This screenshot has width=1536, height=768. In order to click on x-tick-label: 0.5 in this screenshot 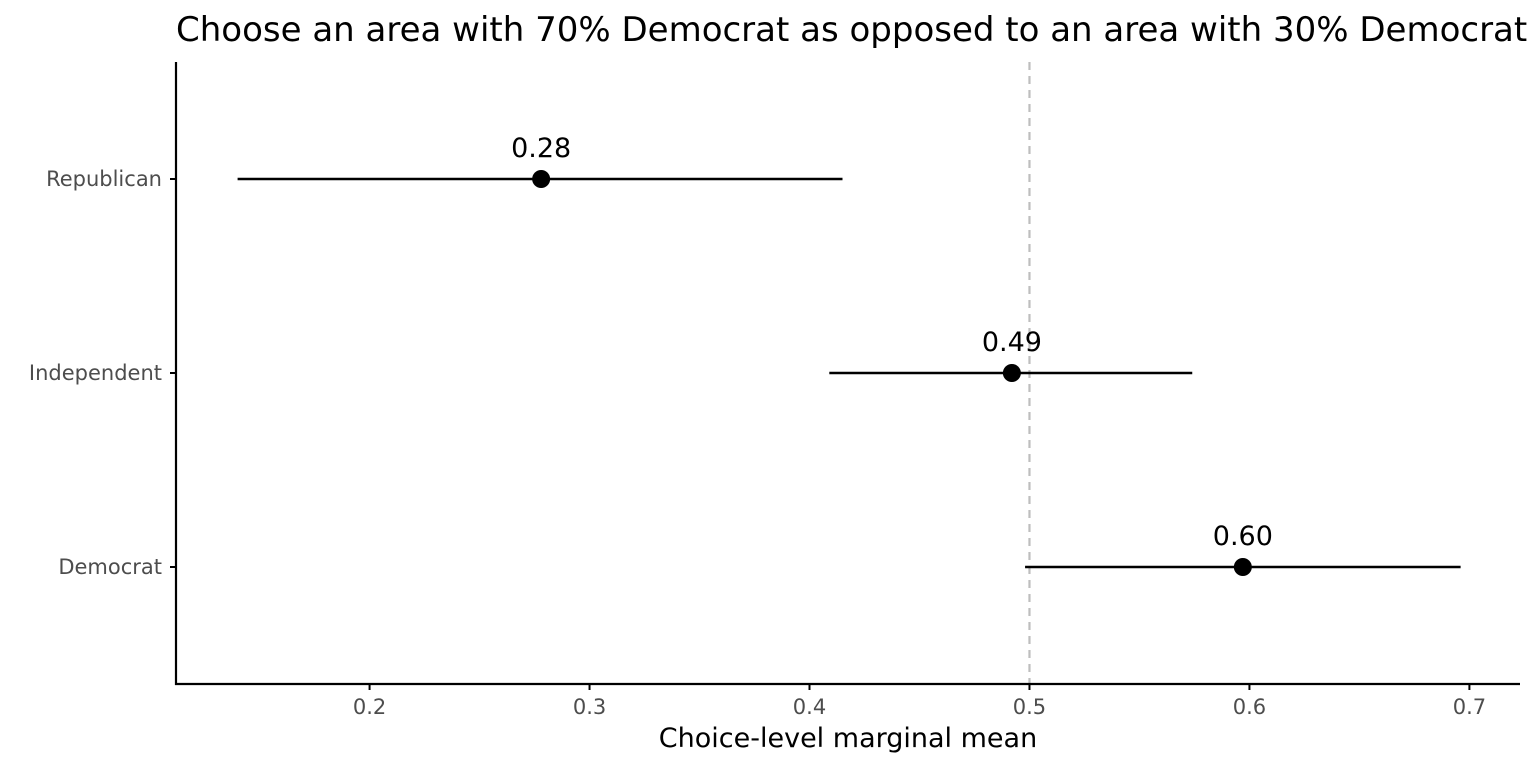, I will do `click(1029, 707)`.